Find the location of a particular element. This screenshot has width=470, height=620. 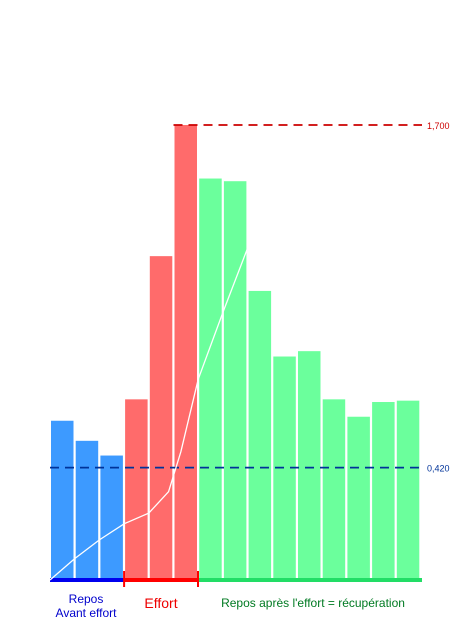

phase-label-effort: Effort is located at coordinates (161, 603).